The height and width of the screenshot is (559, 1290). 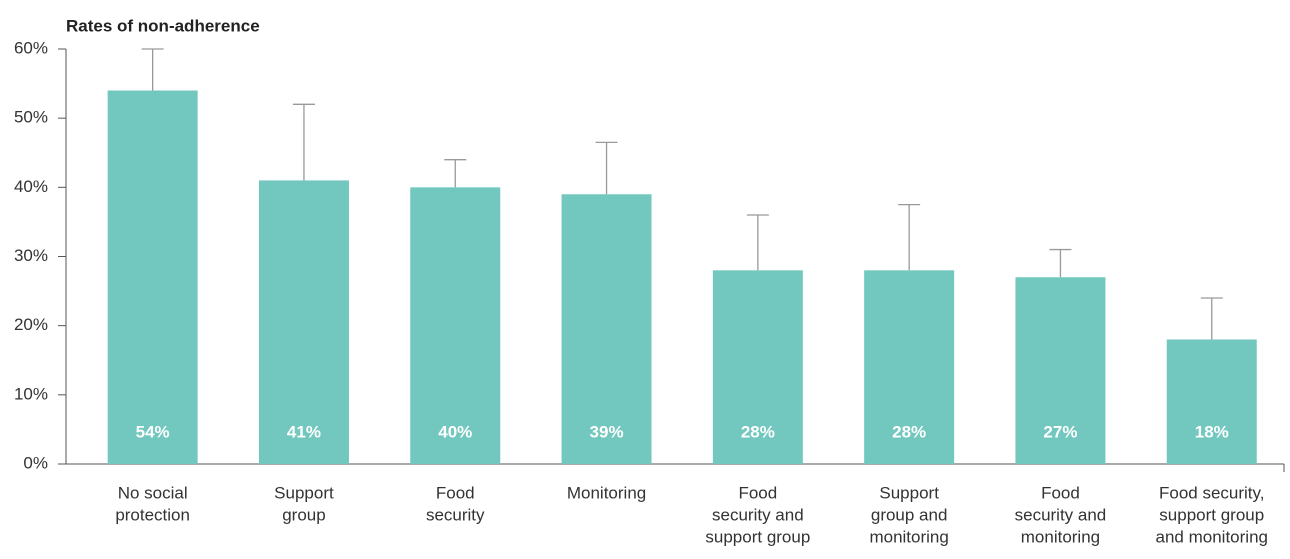 What do you see at coordinates (607, 431) in the screenshot?
I see `value-label: 39%` at bounding box center [607, 431].